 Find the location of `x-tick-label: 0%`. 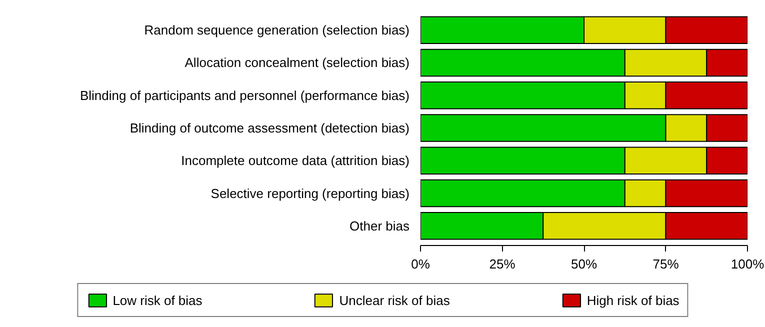

x-tick-label: 0% is located at coordinates (420, 264).